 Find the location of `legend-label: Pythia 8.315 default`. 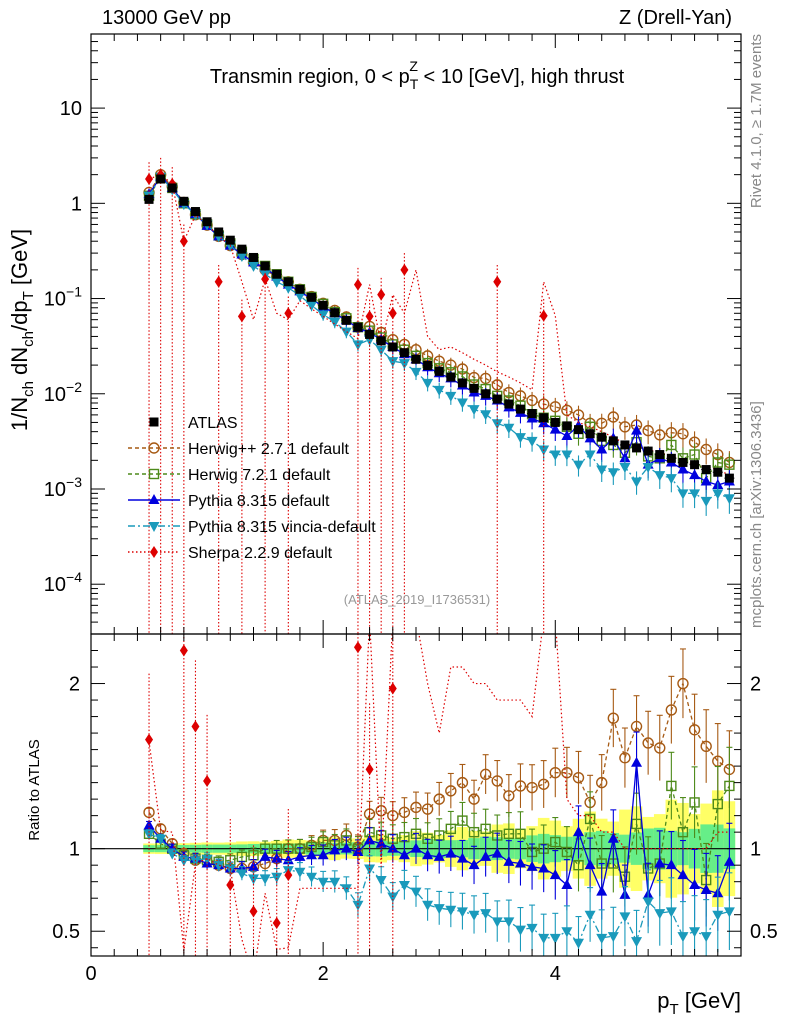

legend-label: Pythia 8.315 default is located at coordinates (259, 501).